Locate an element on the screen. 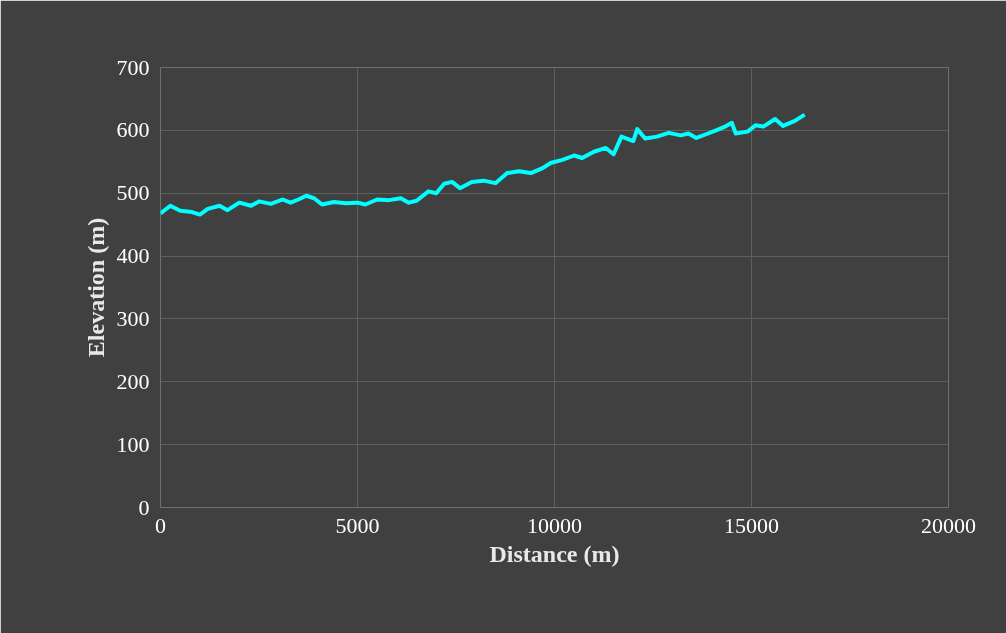  x-tick-label: 15000 is located at coordinates (751, 525).